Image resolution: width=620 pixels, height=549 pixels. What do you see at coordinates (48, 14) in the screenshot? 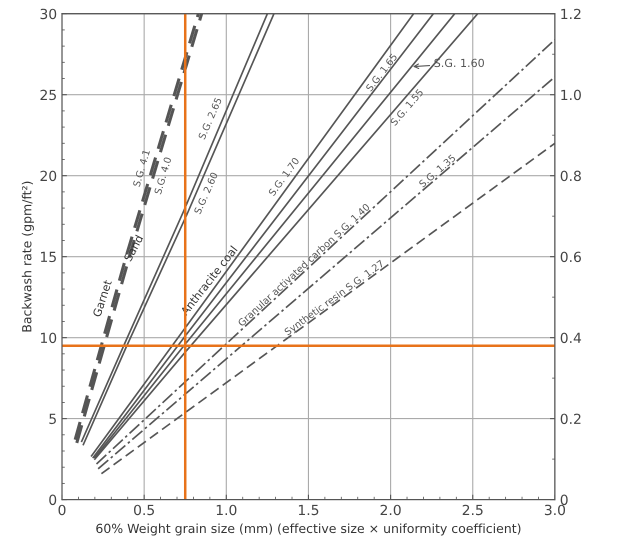
I see `y-tick-label: 30` at bounding box center [48, 14].